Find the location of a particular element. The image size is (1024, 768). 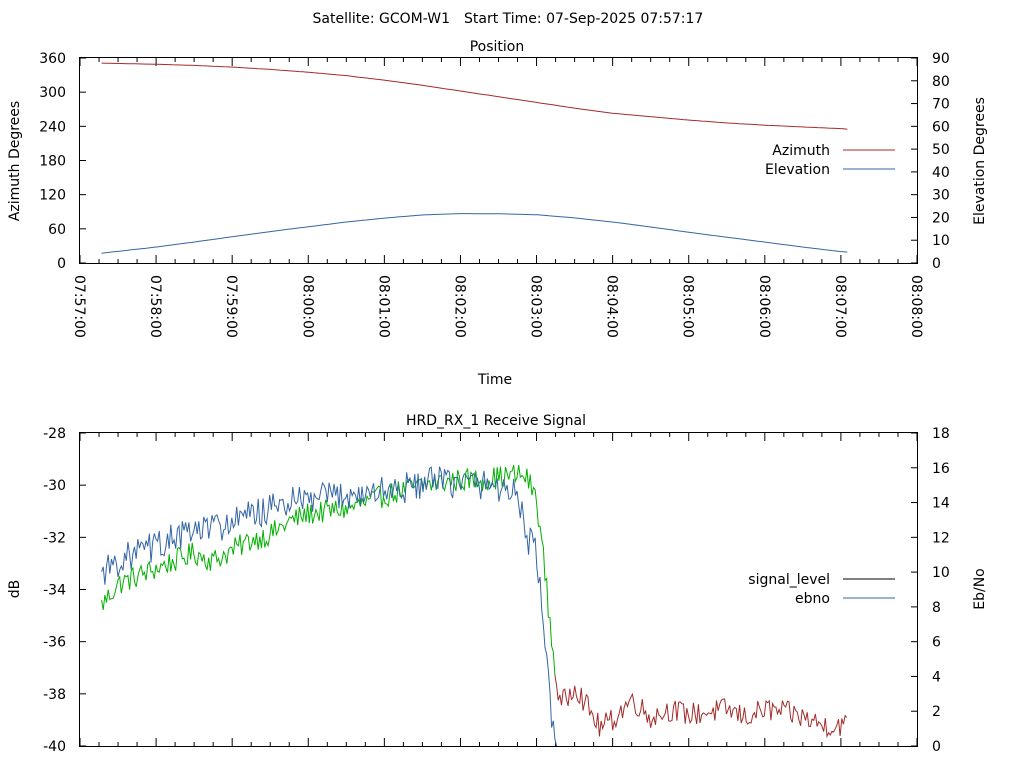

legend-label-elevation: Elevation is located at coordinates (797, 170).